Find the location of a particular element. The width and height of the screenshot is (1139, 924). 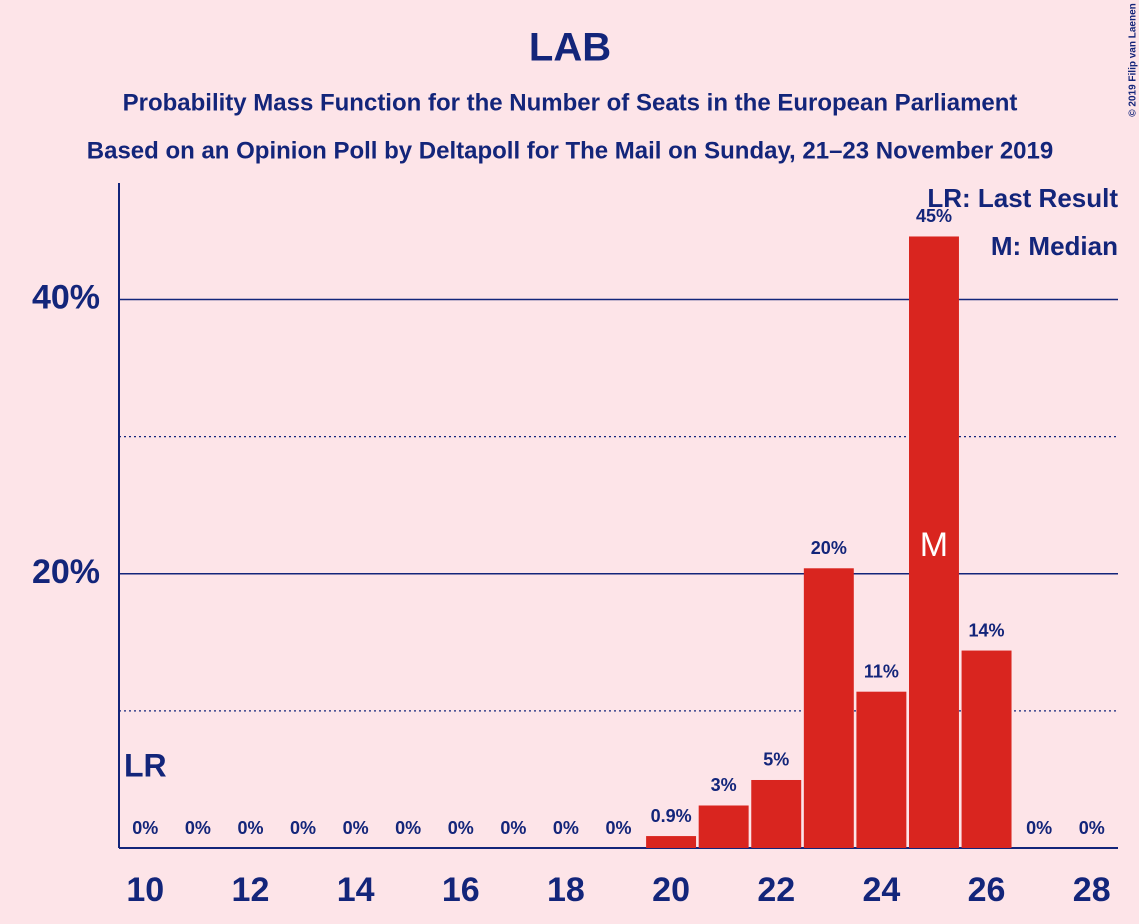

x-tick-label: 18 is located at coordinates (566, 890).